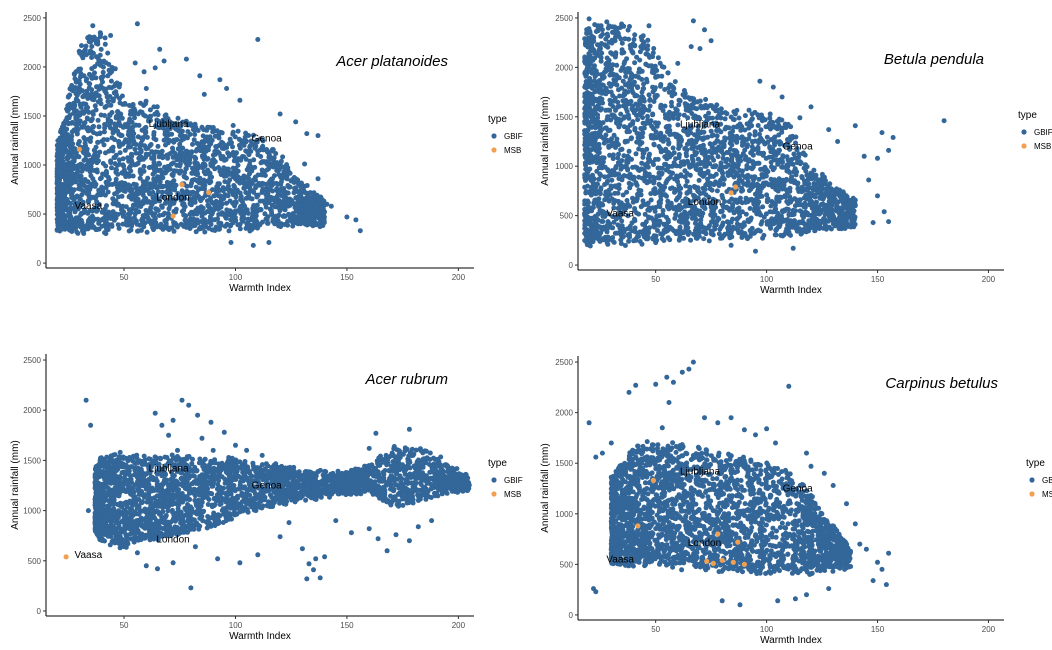  Describe the element at coordinates (567, 216) in the screenshot. I see `y-tick-label: 500` at that location.